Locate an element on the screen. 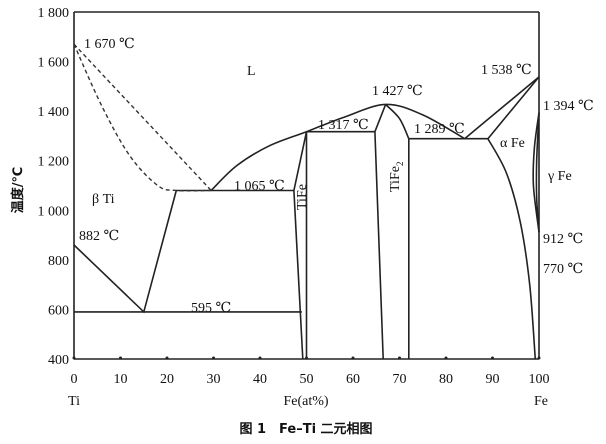 This screenshot has width=606, height=444. label-1427: 1 427 ℃ is located at coordinates (397, 91).